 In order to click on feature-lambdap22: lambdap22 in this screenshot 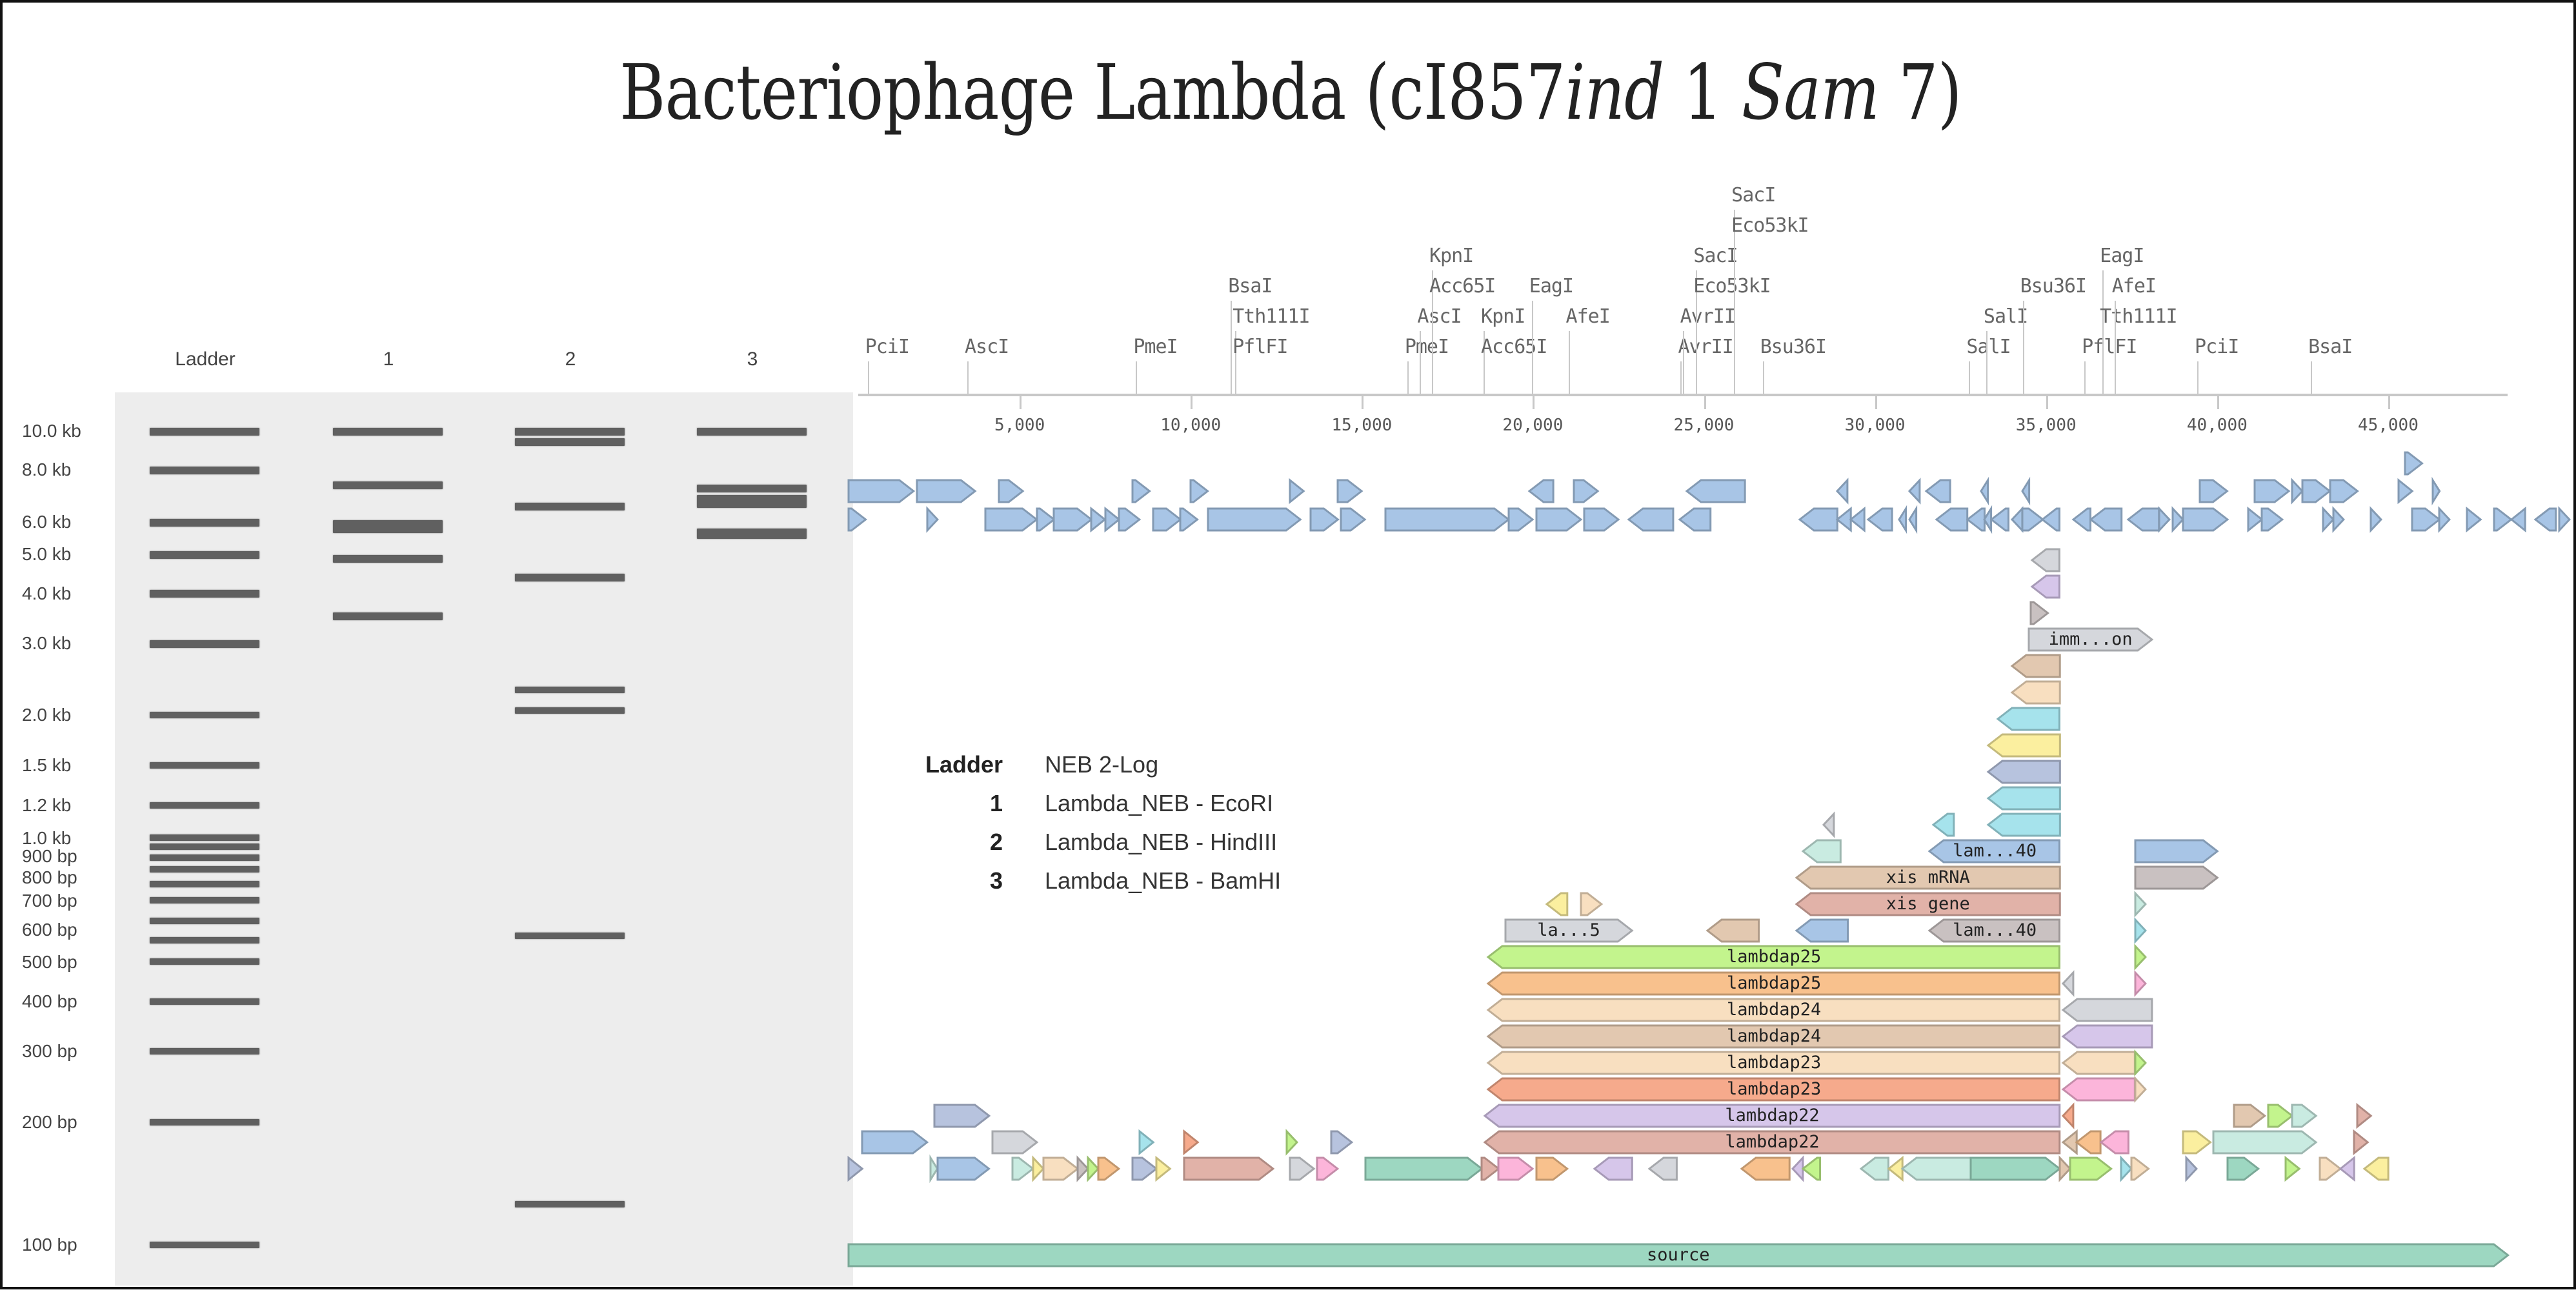, I will do `click(1772, 1116)`.